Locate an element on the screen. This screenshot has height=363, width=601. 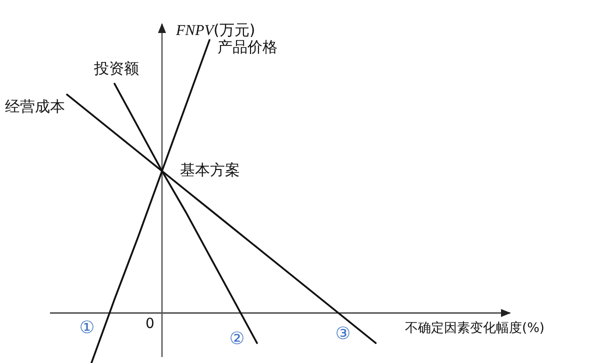
x-axis-title: 不确定因素变化幅度(%) is located at coordinates (474, 328).